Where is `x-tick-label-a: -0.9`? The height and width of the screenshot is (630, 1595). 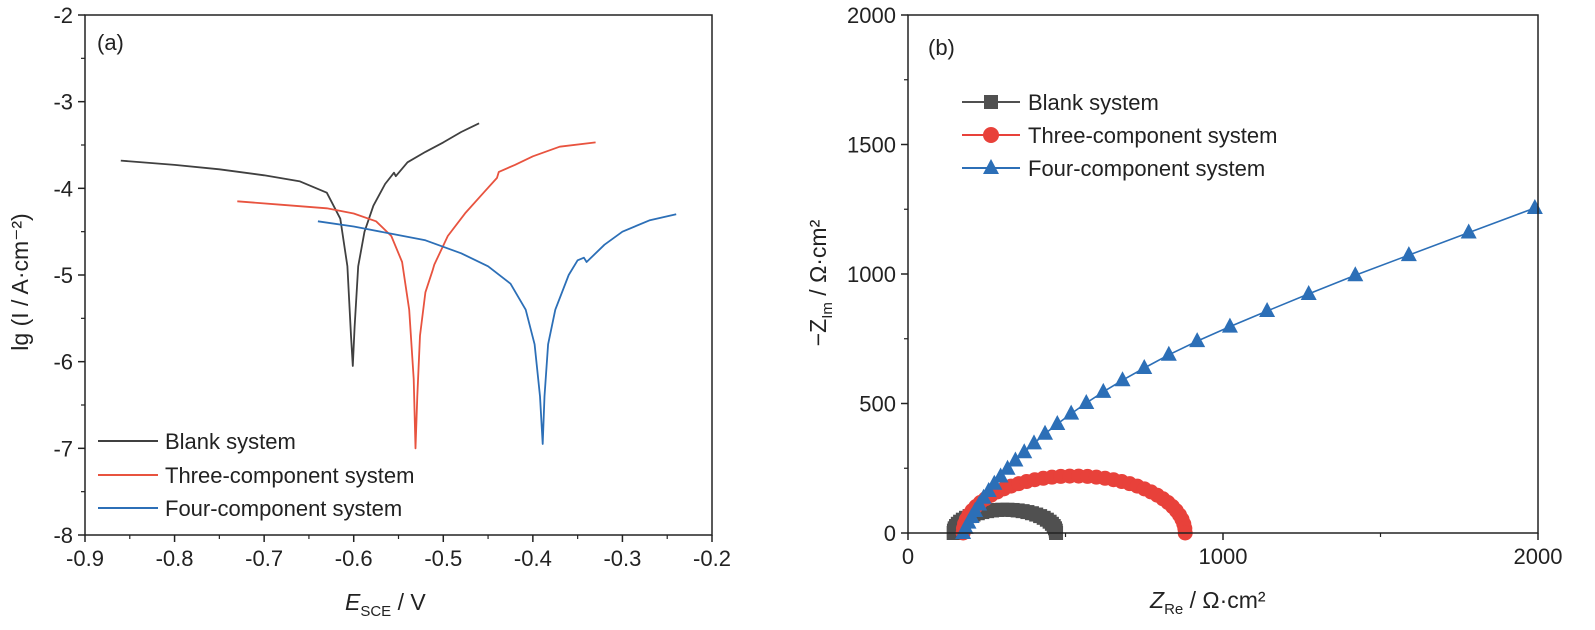
x-tick-label-a: -0.9 is located at coordinates (85, 558).